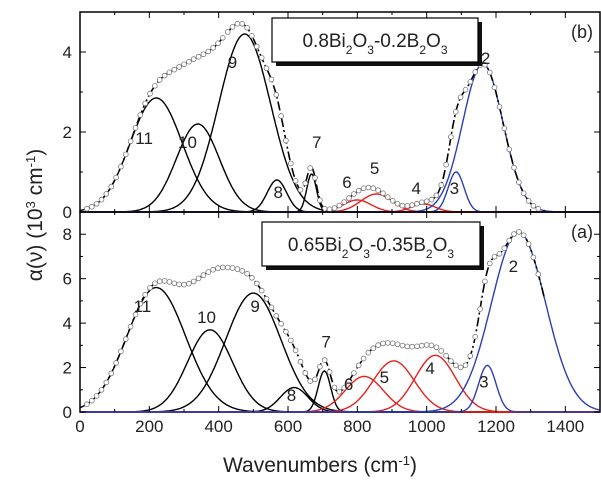  I want to click on peak-label-11-a: 11, so click(143, 306).